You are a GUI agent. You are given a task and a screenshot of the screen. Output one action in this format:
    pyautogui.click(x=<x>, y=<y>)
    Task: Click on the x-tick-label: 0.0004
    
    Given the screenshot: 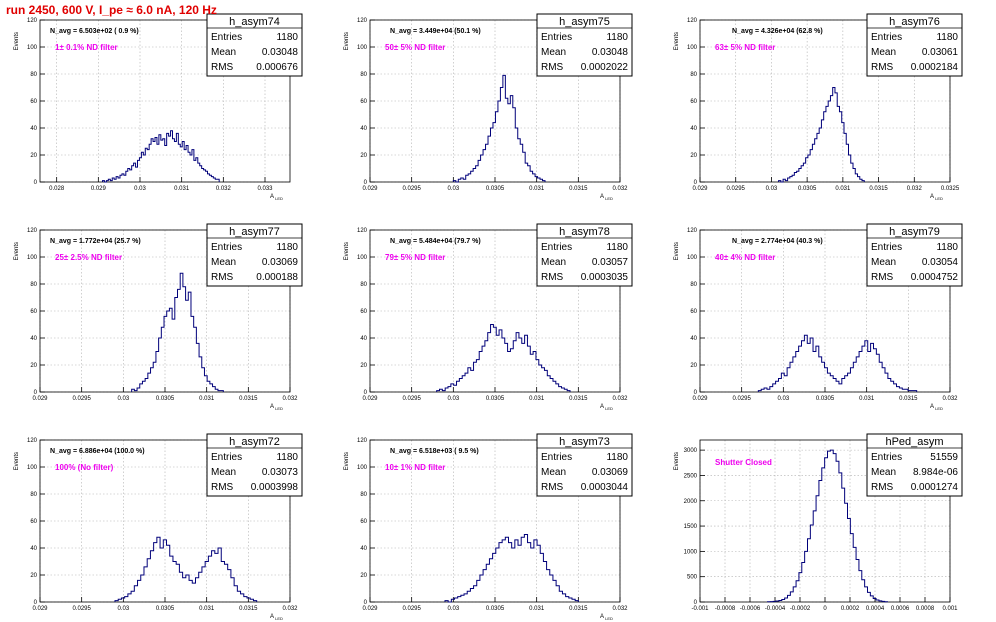 What is the action you would take?
    pyautogui.click(x=875, y=609)
    